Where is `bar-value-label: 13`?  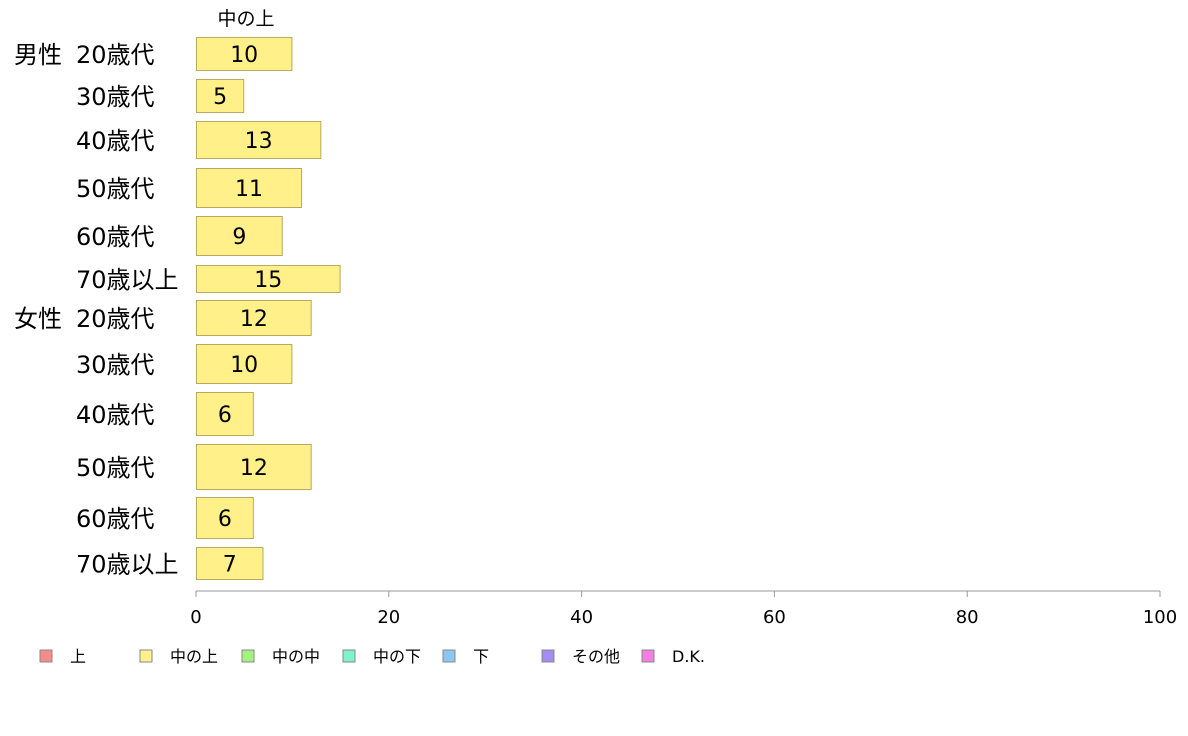
bar-value-label: 13 is located at coordinates (259, 141).